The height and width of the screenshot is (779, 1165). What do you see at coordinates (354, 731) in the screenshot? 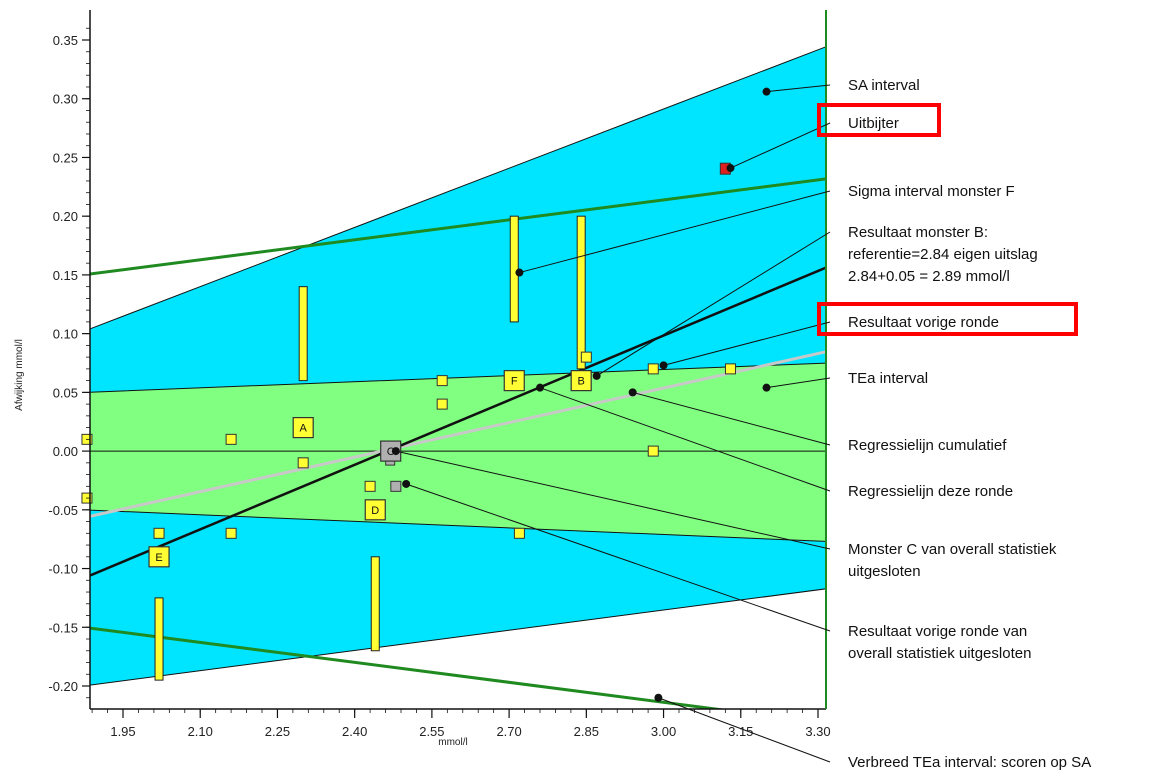
I see `x-tick-label: 2.40` at bounding box center [354, 731].